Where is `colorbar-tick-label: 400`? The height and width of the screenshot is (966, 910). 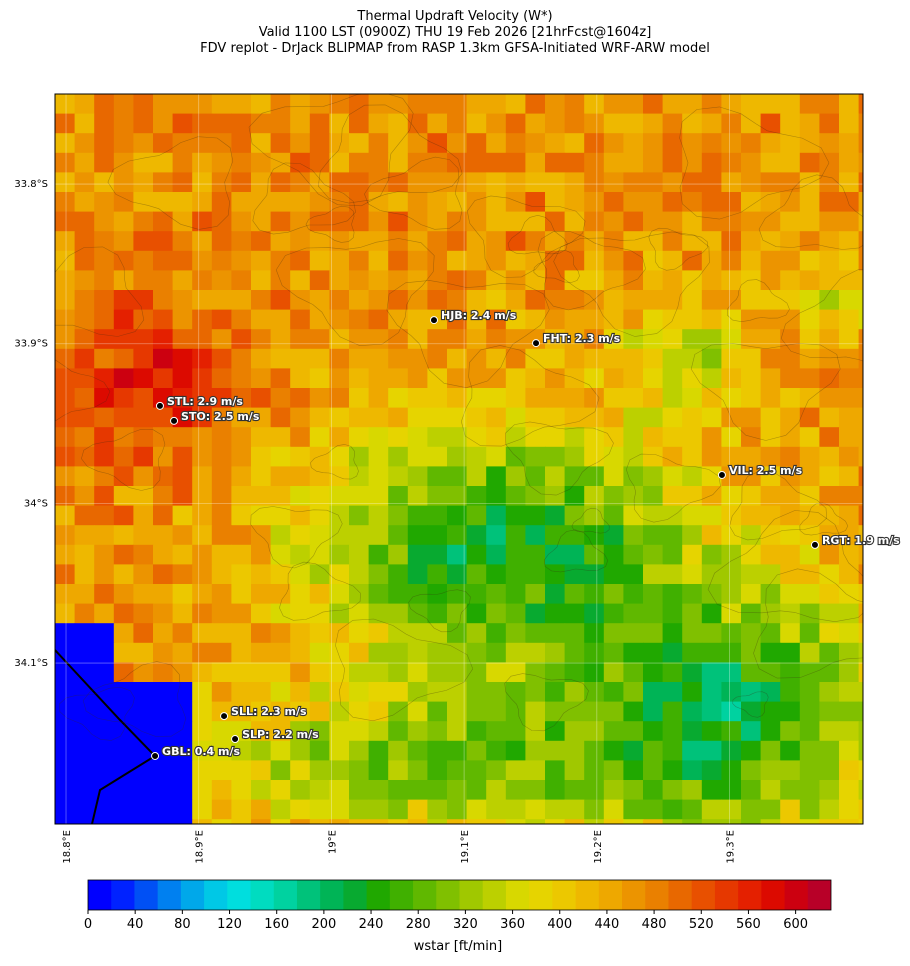
colorbar-tick-label: 400 is located at coordinates (559, 924).